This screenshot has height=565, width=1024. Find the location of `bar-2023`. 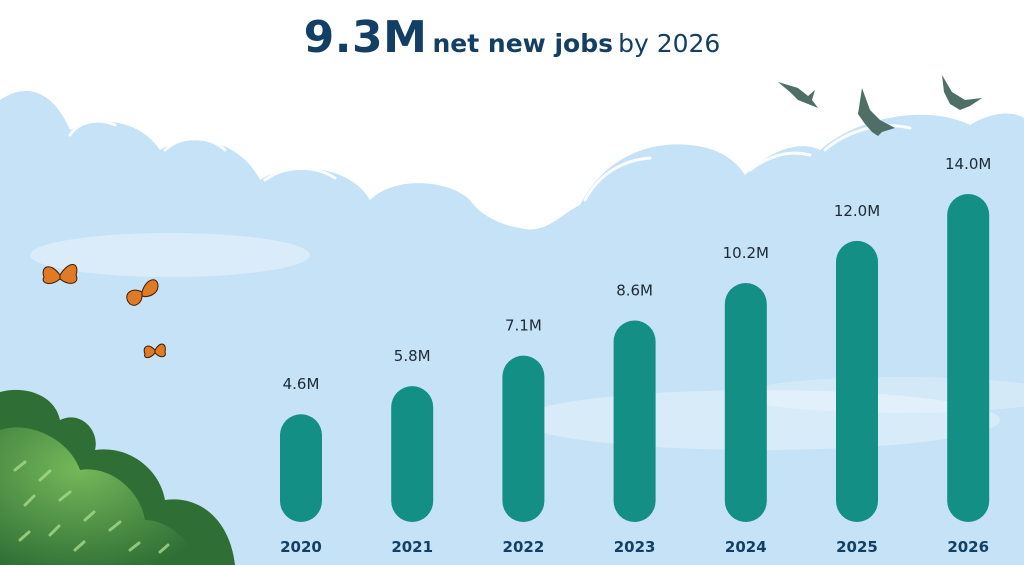

bar-2023 is located at coordinates (634, 421).